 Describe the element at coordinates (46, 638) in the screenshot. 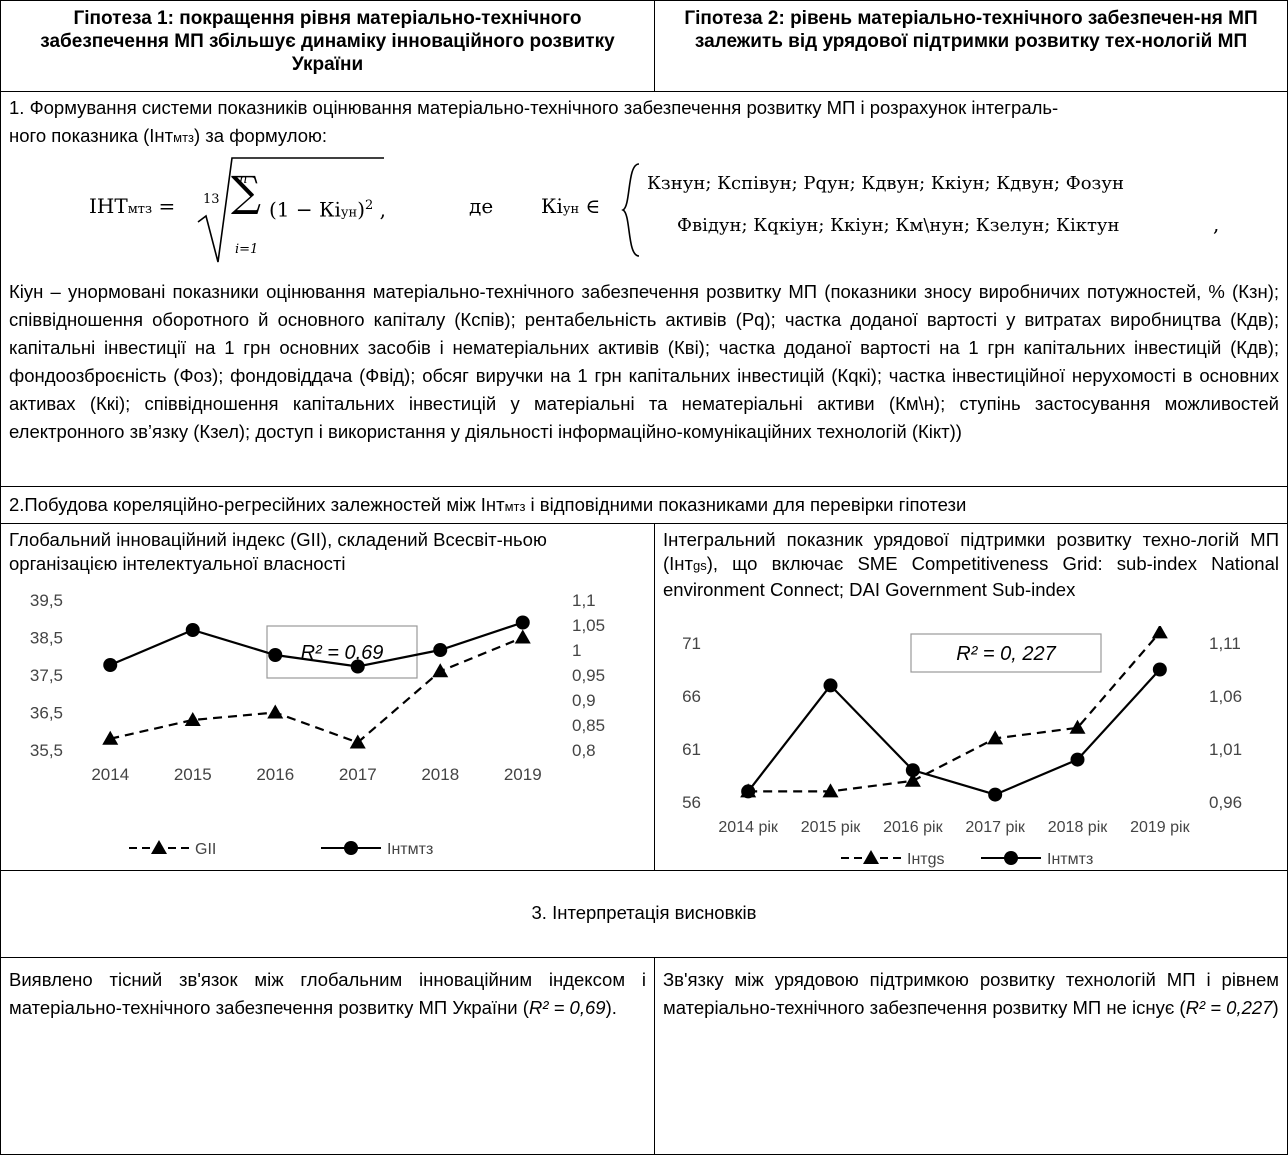

I see `y-left-tick: 38,5` at that location.